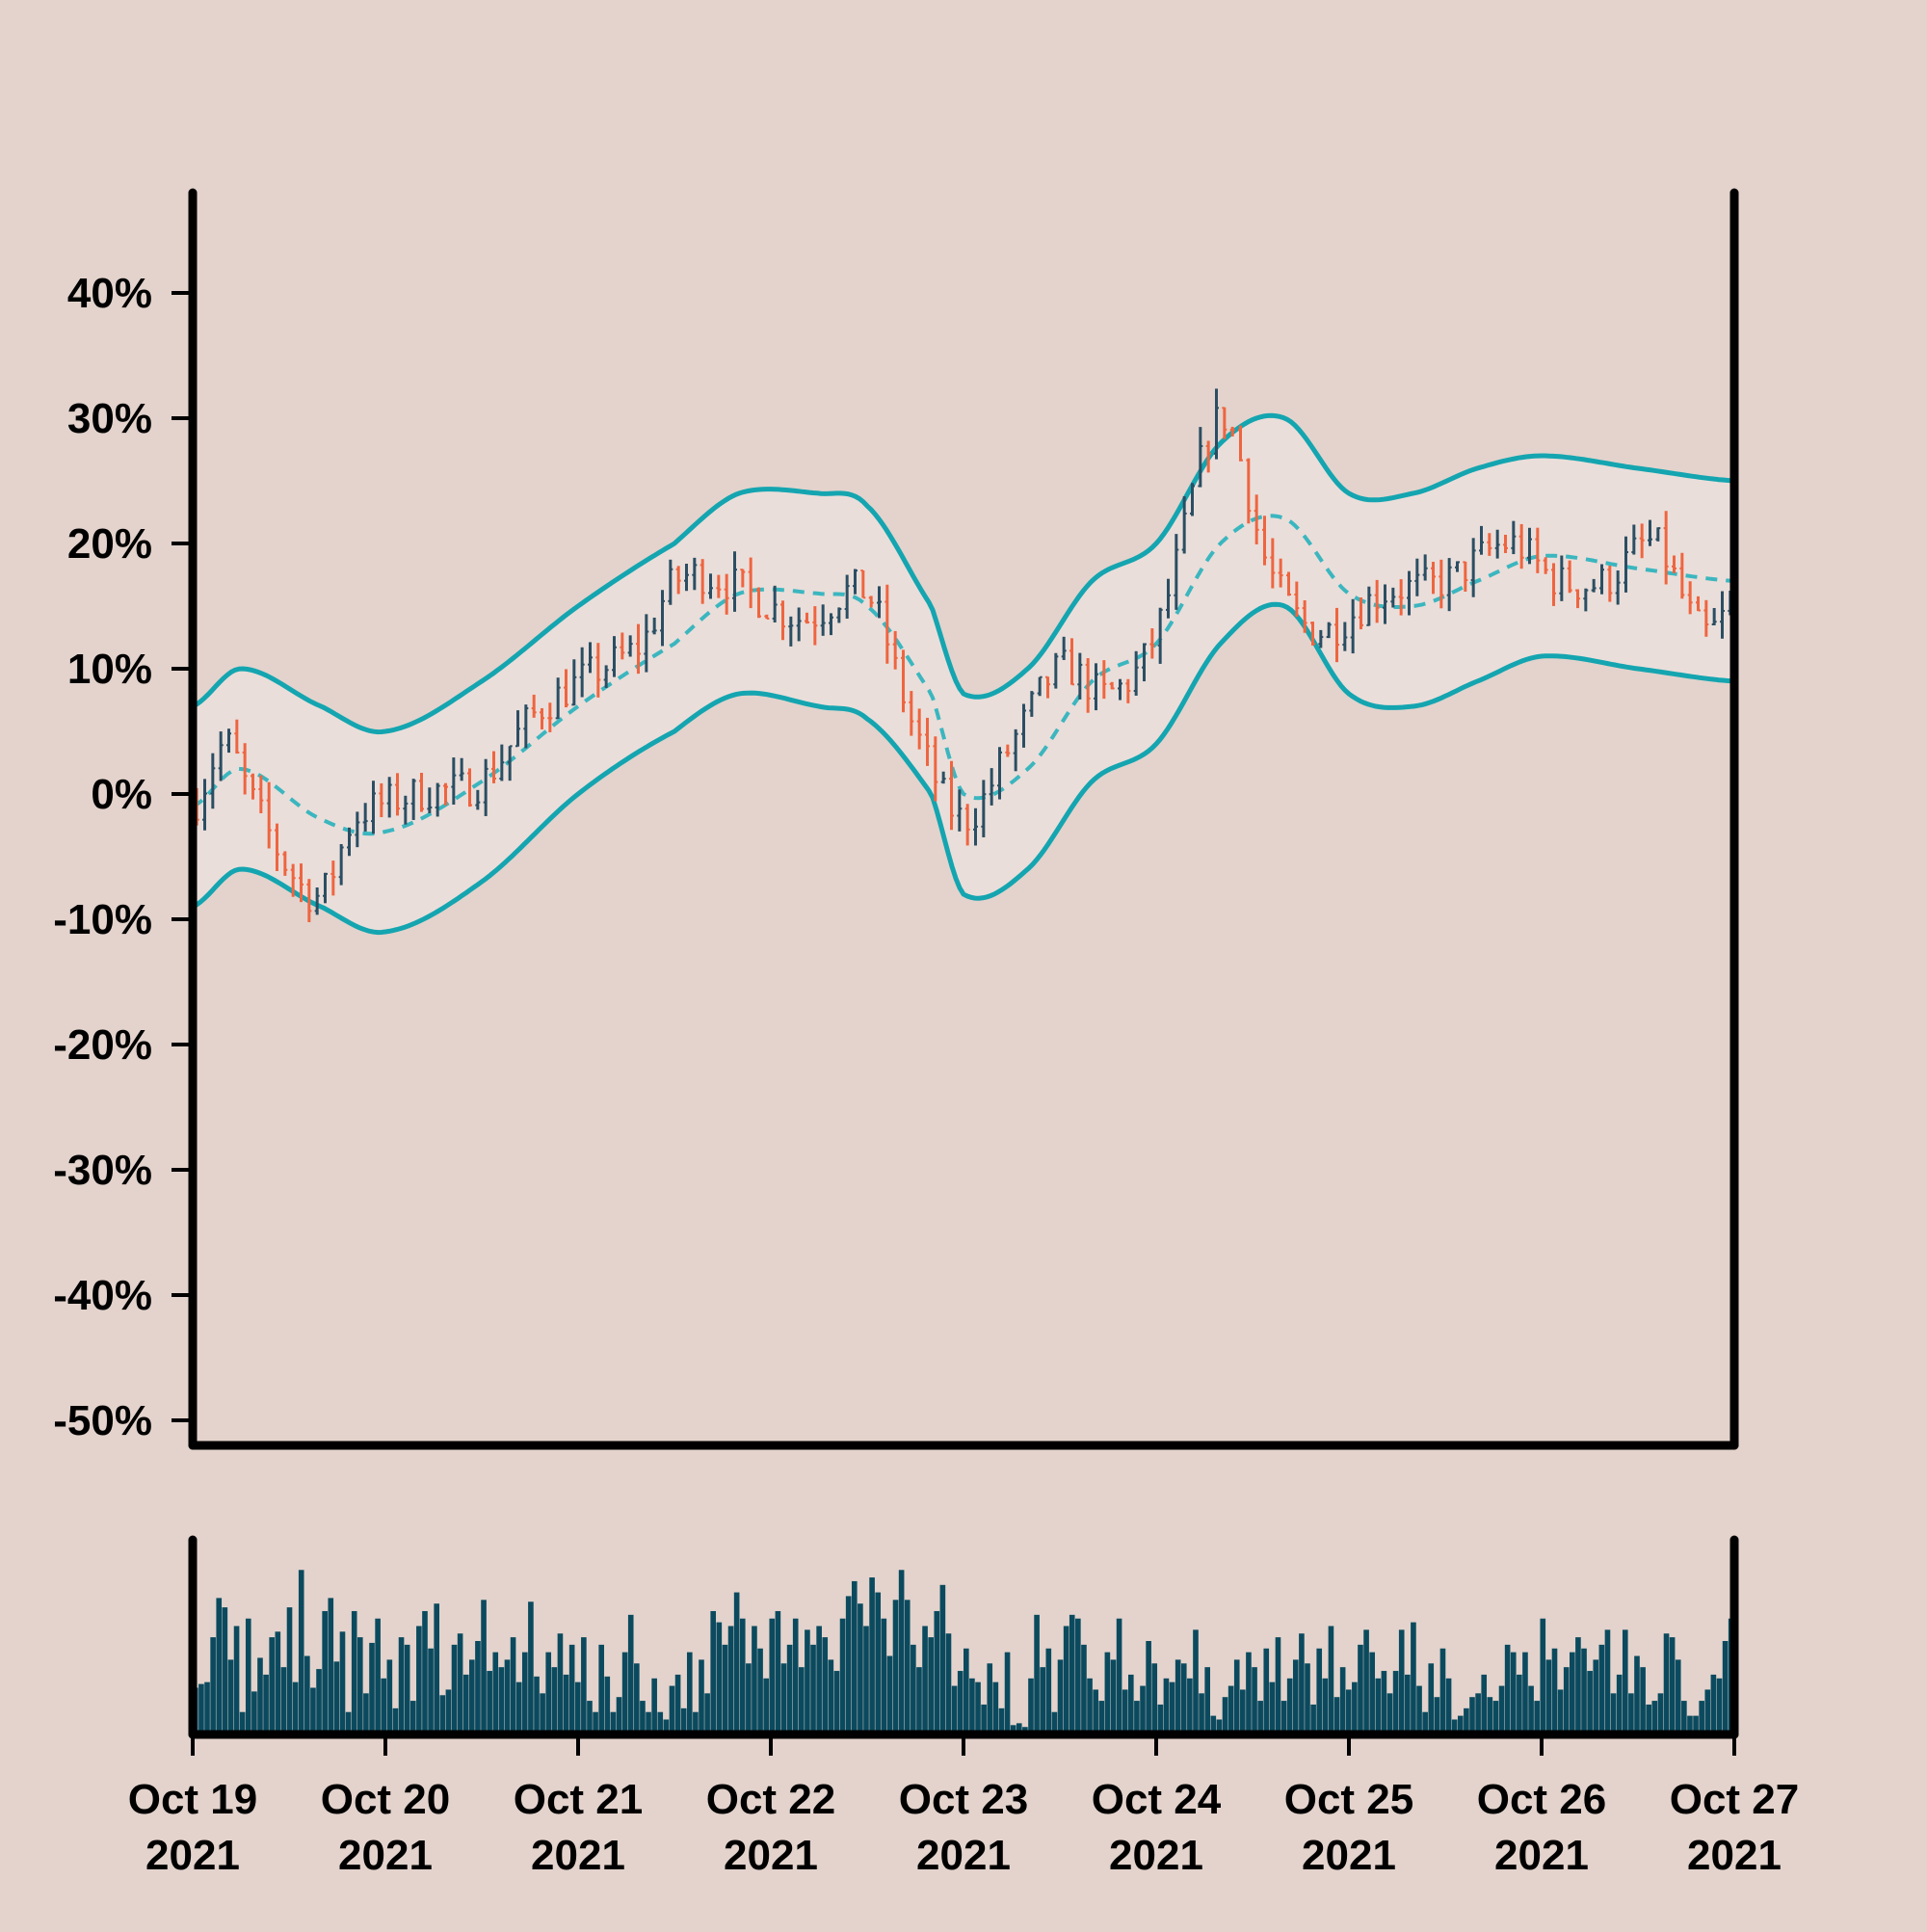  Describe the element at coordinates (963, 573) in the screenshot. I see `upper-band-line` at that location.